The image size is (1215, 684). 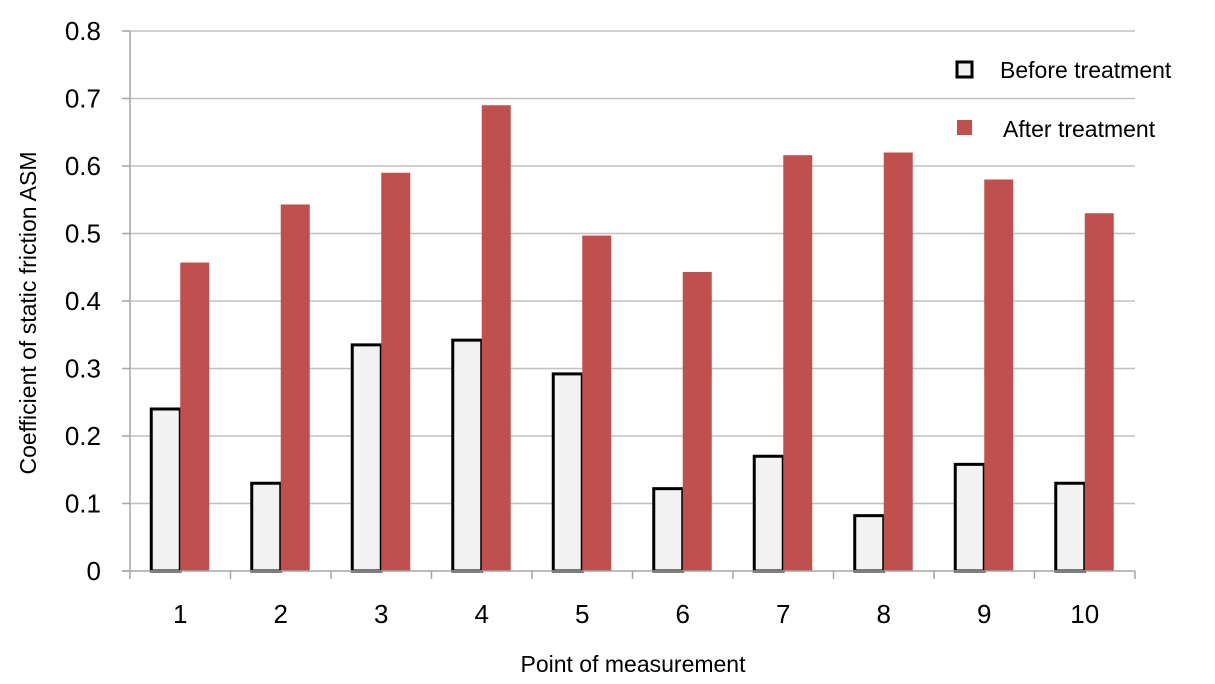 I want to click on y-tick-label: 0.6, so click(x=83, y=166).